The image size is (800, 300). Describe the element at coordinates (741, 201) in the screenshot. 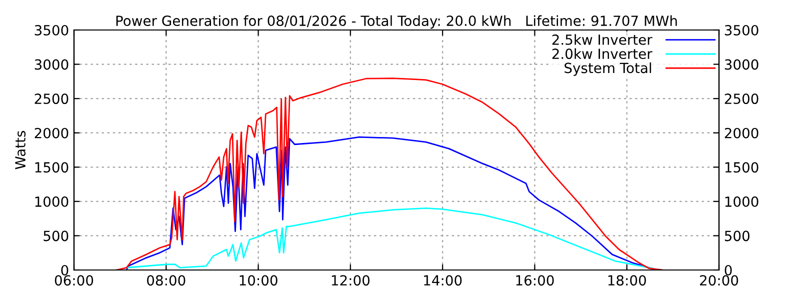

I see `y2-tick-label: 1000` at that location.